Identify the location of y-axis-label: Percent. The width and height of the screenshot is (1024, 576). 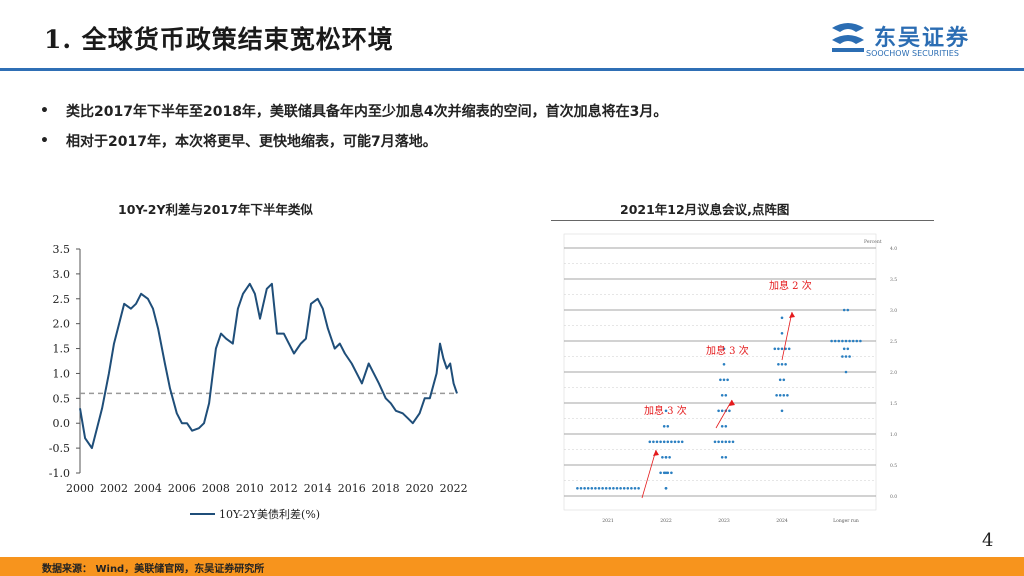
(873, 242).